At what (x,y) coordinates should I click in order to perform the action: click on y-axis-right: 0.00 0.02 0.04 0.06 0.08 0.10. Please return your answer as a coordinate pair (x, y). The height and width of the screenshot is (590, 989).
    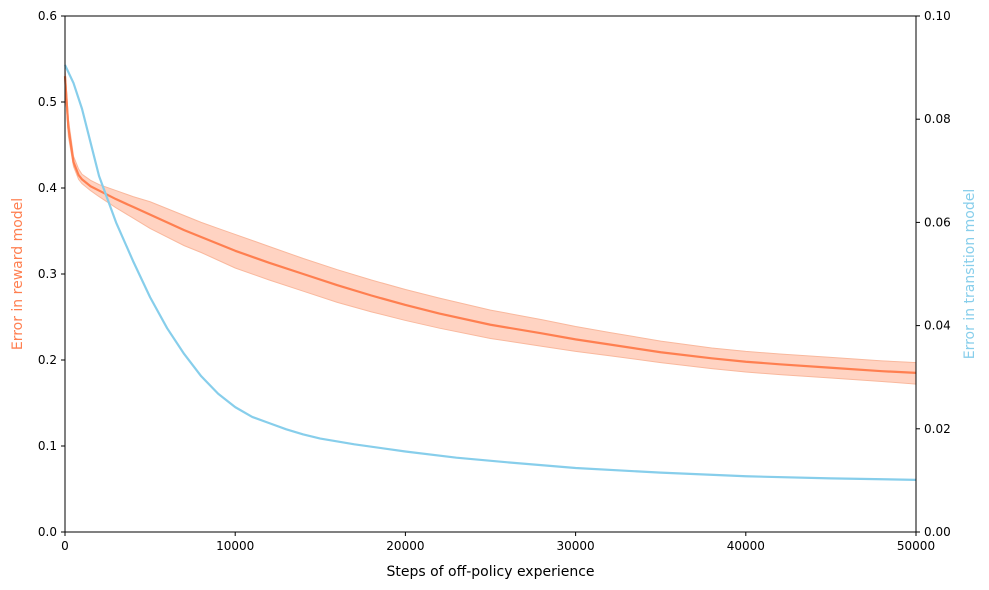
    Looking at the image, I should click on (933, 274).